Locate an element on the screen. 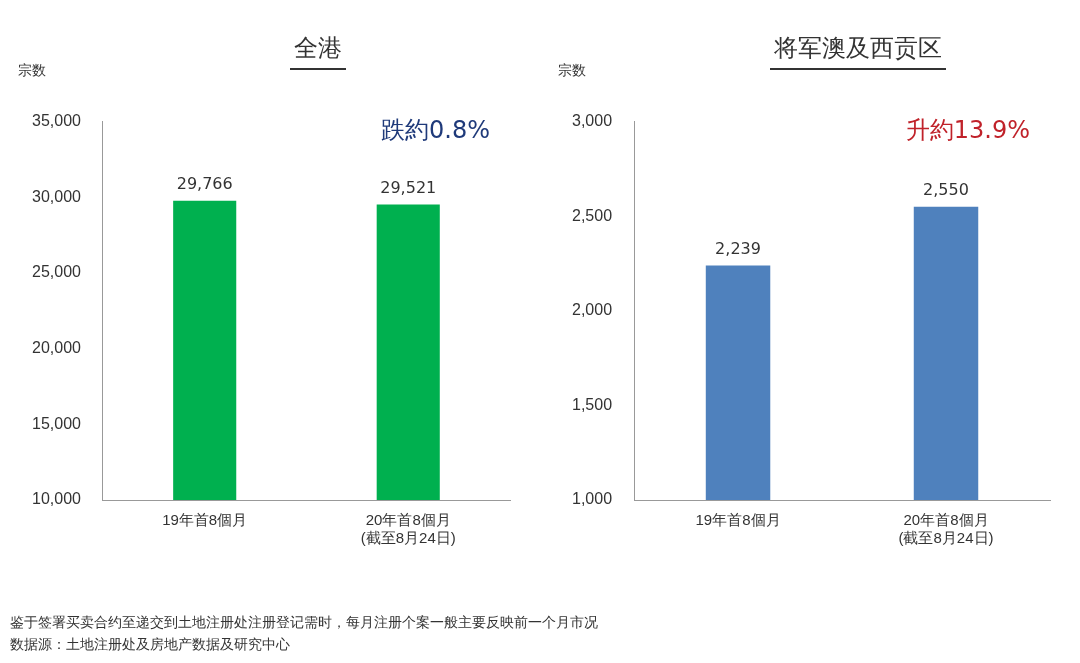  y-tick-label: 2,000 is located at coordinates (592, 310).